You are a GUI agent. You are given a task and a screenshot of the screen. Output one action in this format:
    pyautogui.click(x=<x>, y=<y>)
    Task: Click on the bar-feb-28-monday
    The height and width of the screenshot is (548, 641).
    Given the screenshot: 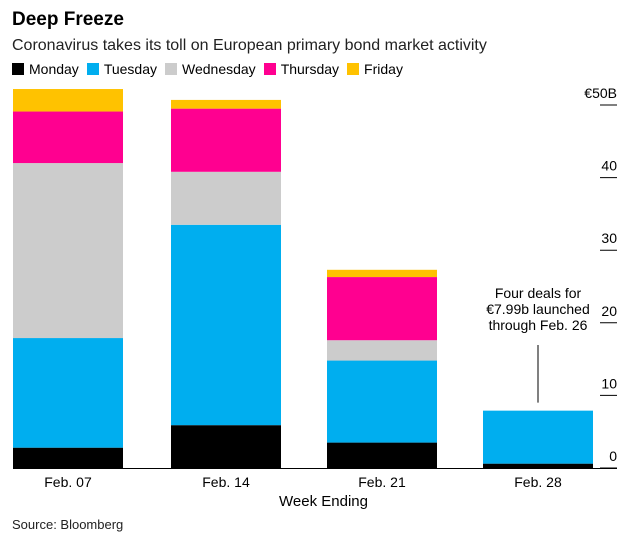 What is the action you would take?
    pyautogui.click(x=538, y=465)
    